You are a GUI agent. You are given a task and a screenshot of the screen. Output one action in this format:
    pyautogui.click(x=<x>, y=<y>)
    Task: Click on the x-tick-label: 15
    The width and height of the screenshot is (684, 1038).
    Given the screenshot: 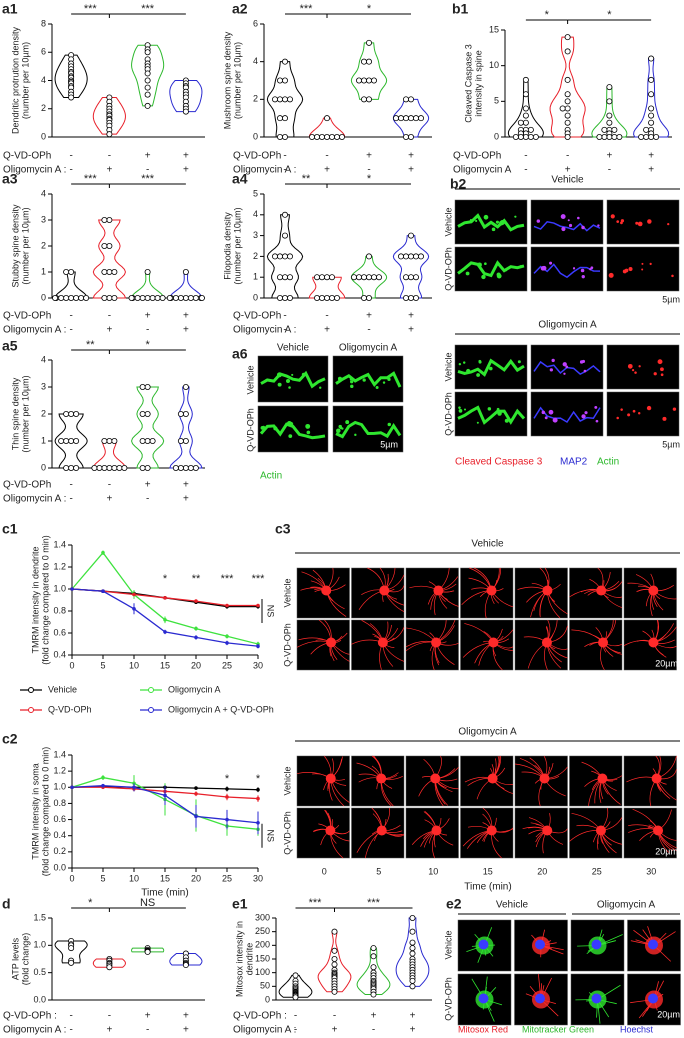 What is the action you would take?
    pyautogui.click(x=165, y=878)
    